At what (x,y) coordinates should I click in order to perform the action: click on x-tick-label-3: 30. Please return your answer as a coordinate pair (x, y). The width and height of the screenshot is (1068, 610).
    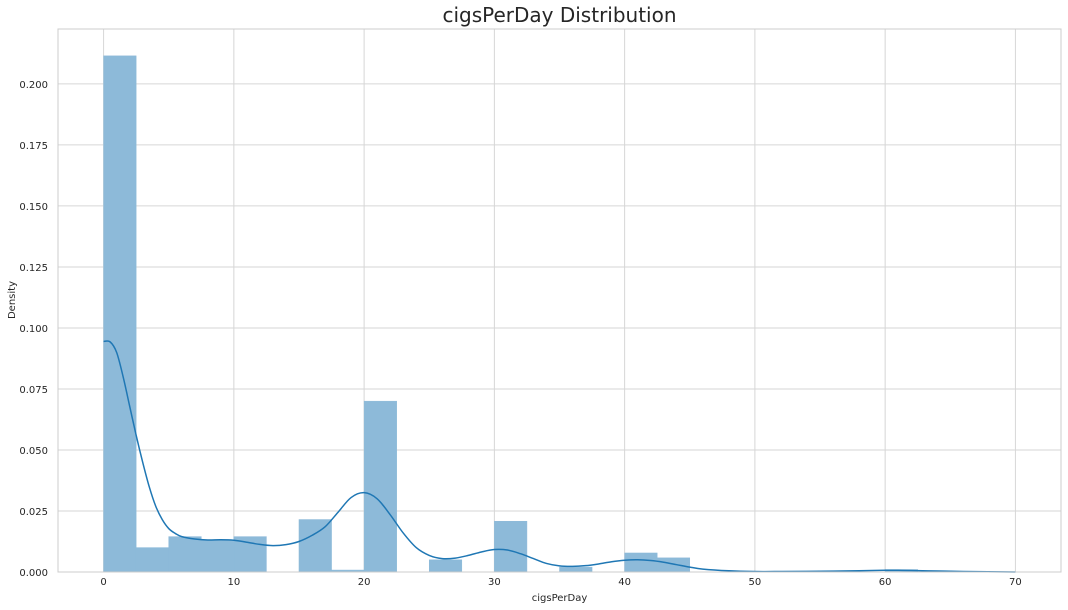
    Looking at the image, I should click on (494, 582).